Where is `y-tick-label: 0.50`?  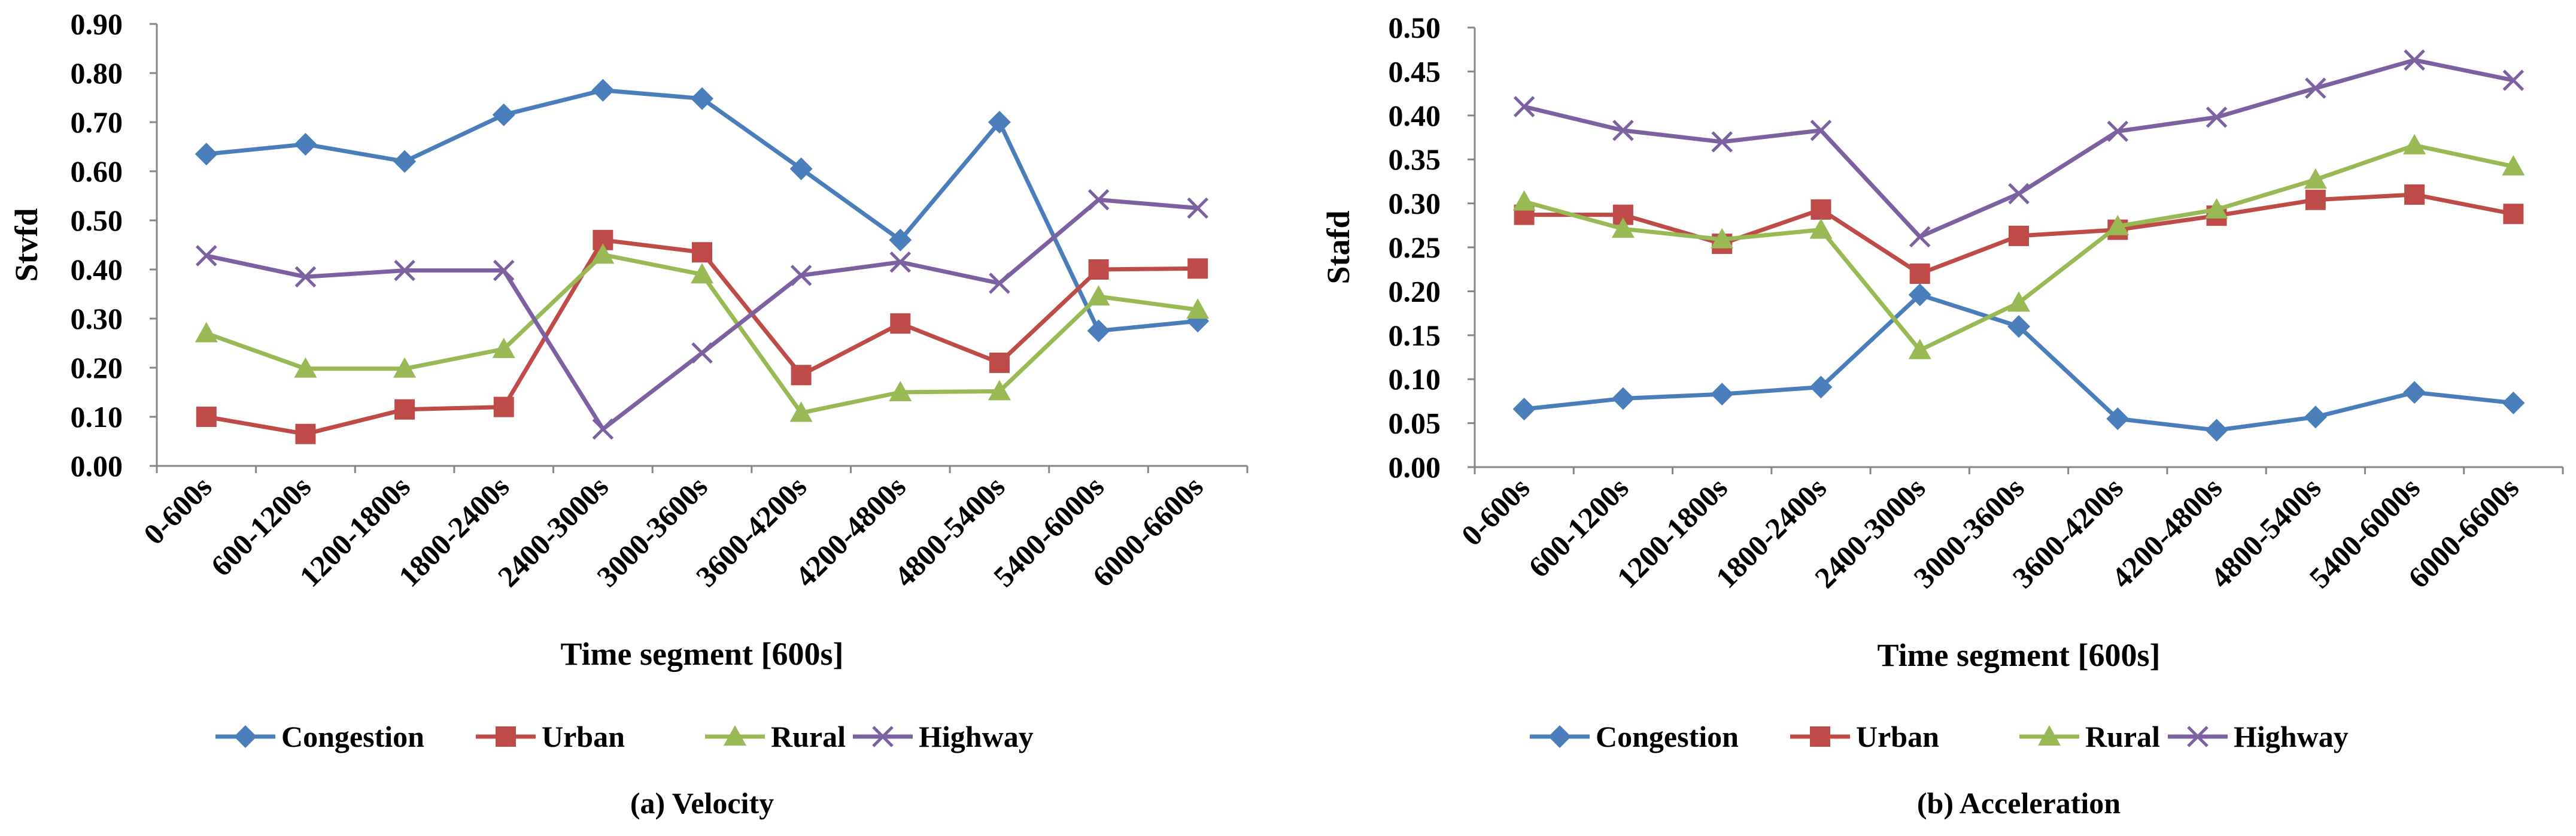 y-tick-label: 0.50 is located at coordinates (1415, 27).